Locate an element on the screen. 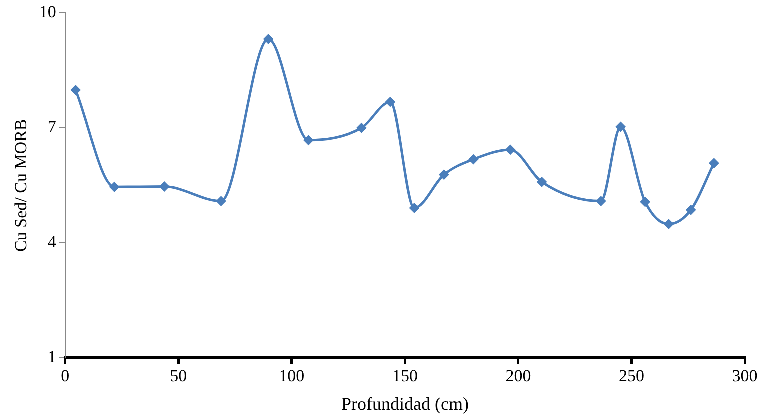 This screenshot has width=767, height=420. y-axis-title: Cu Sed/ Cu MORB is located at coordinates (21, 185).